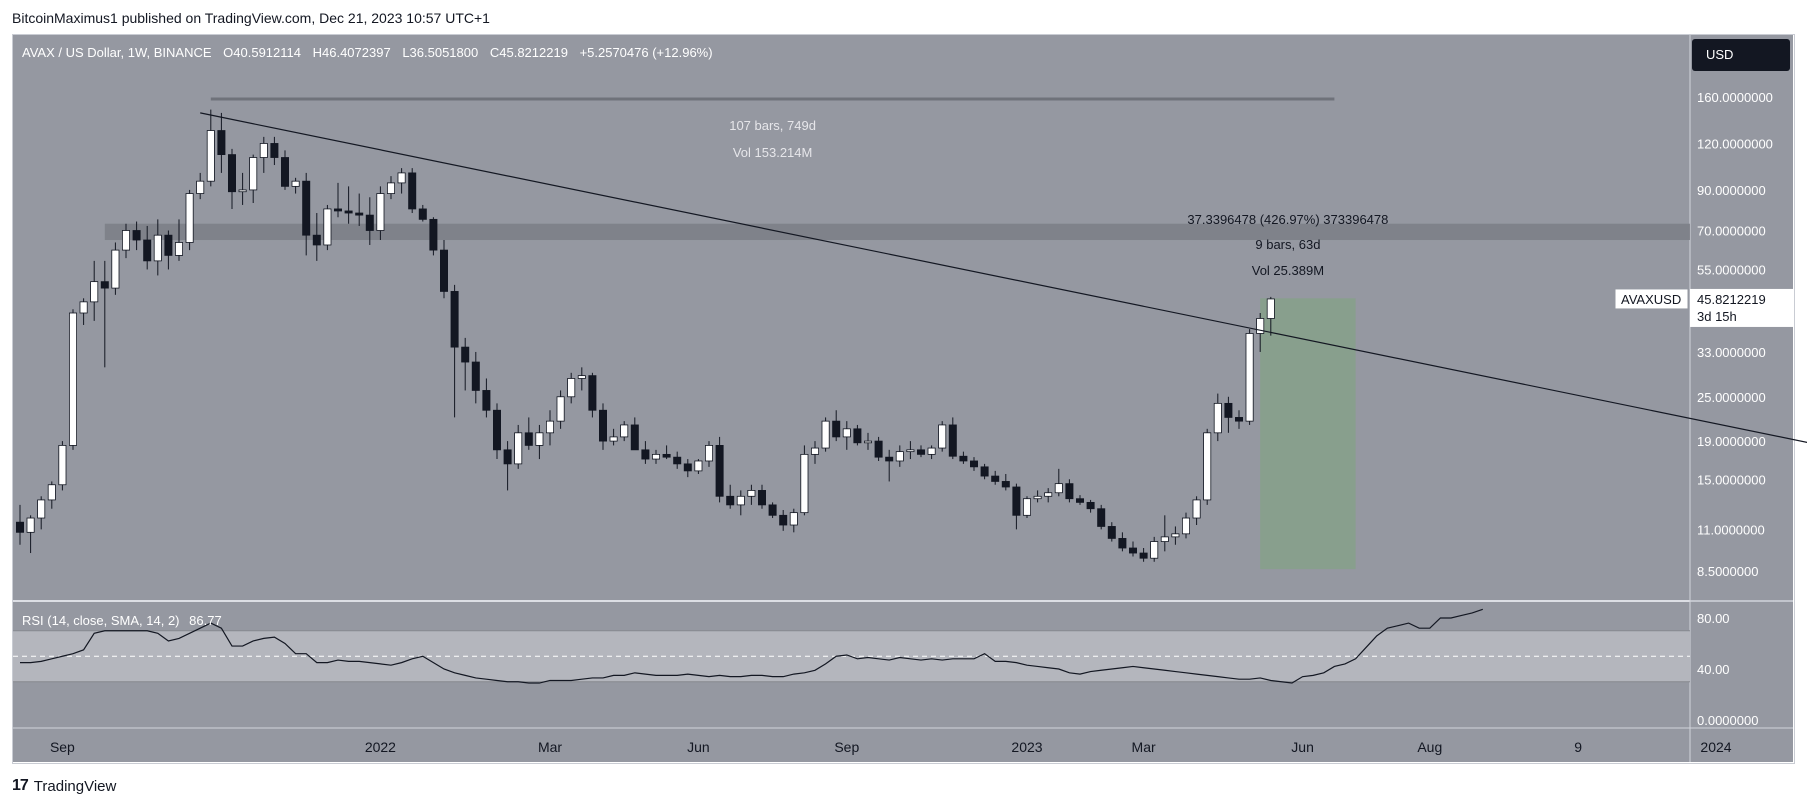 The width and height of the screenshot is (1807, 809). I want to click on time-axis-bg, so click(903, 745).